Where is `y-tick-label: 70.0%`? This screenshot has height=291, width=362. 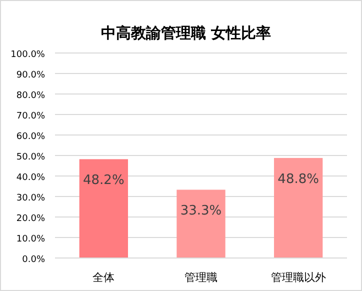
y-tick-label: 70.0% is located at coordinates (31, 117).